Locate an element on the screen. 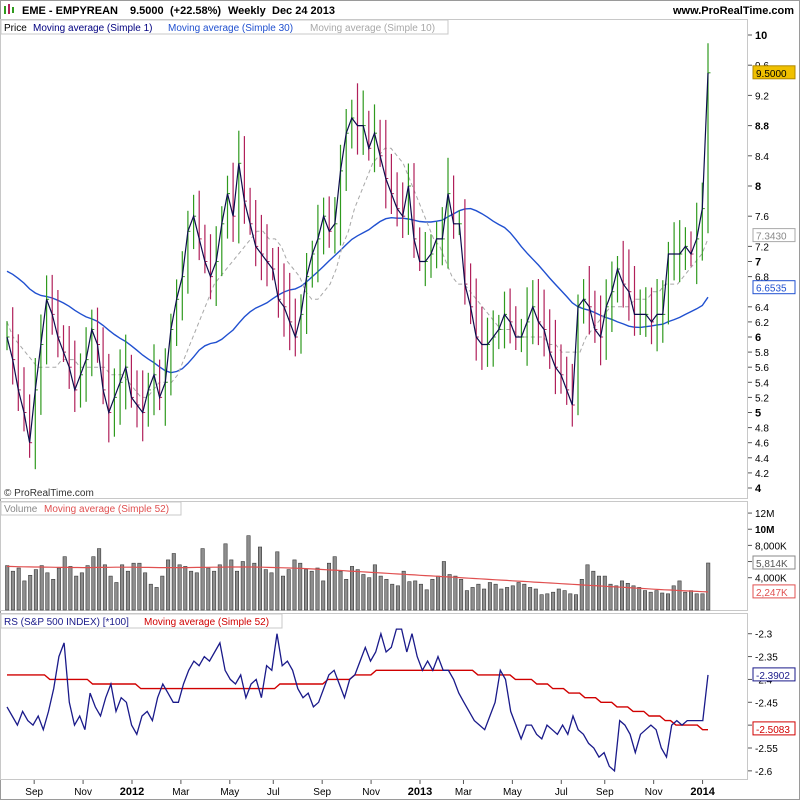  volume-legend-box is located at coordinates (91, 508).